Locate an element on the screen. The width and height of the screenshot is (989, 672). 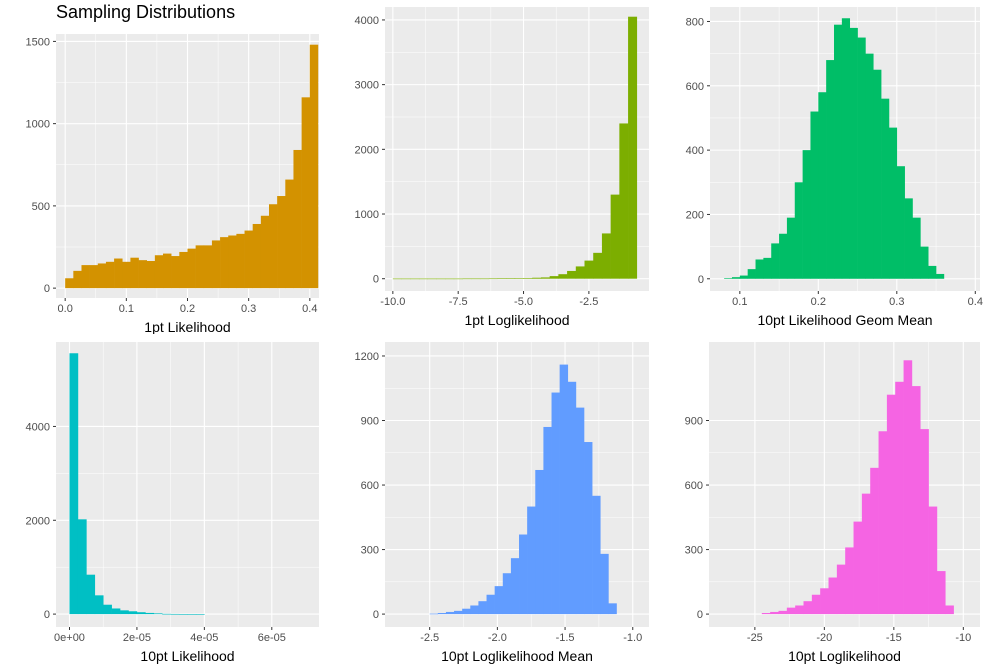
chart2-x-axis-title: 10pt Likelihood Geom Mean is located at coordinates (844, 320).